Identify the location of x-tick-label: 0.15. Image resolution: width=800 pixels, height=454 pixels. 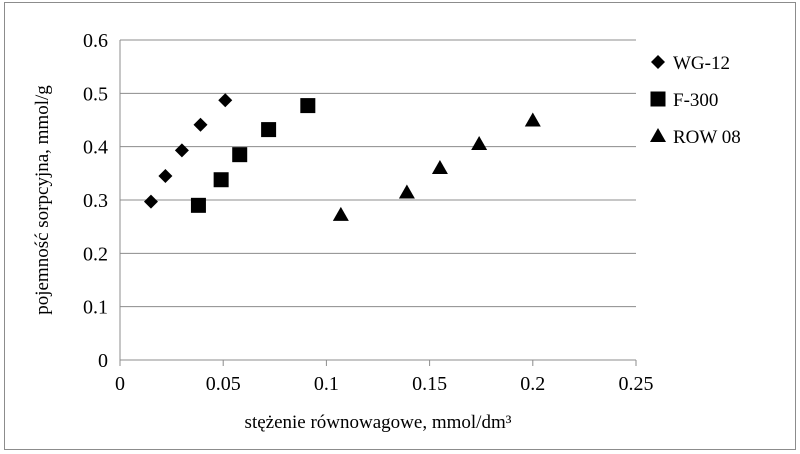
(429, 384).